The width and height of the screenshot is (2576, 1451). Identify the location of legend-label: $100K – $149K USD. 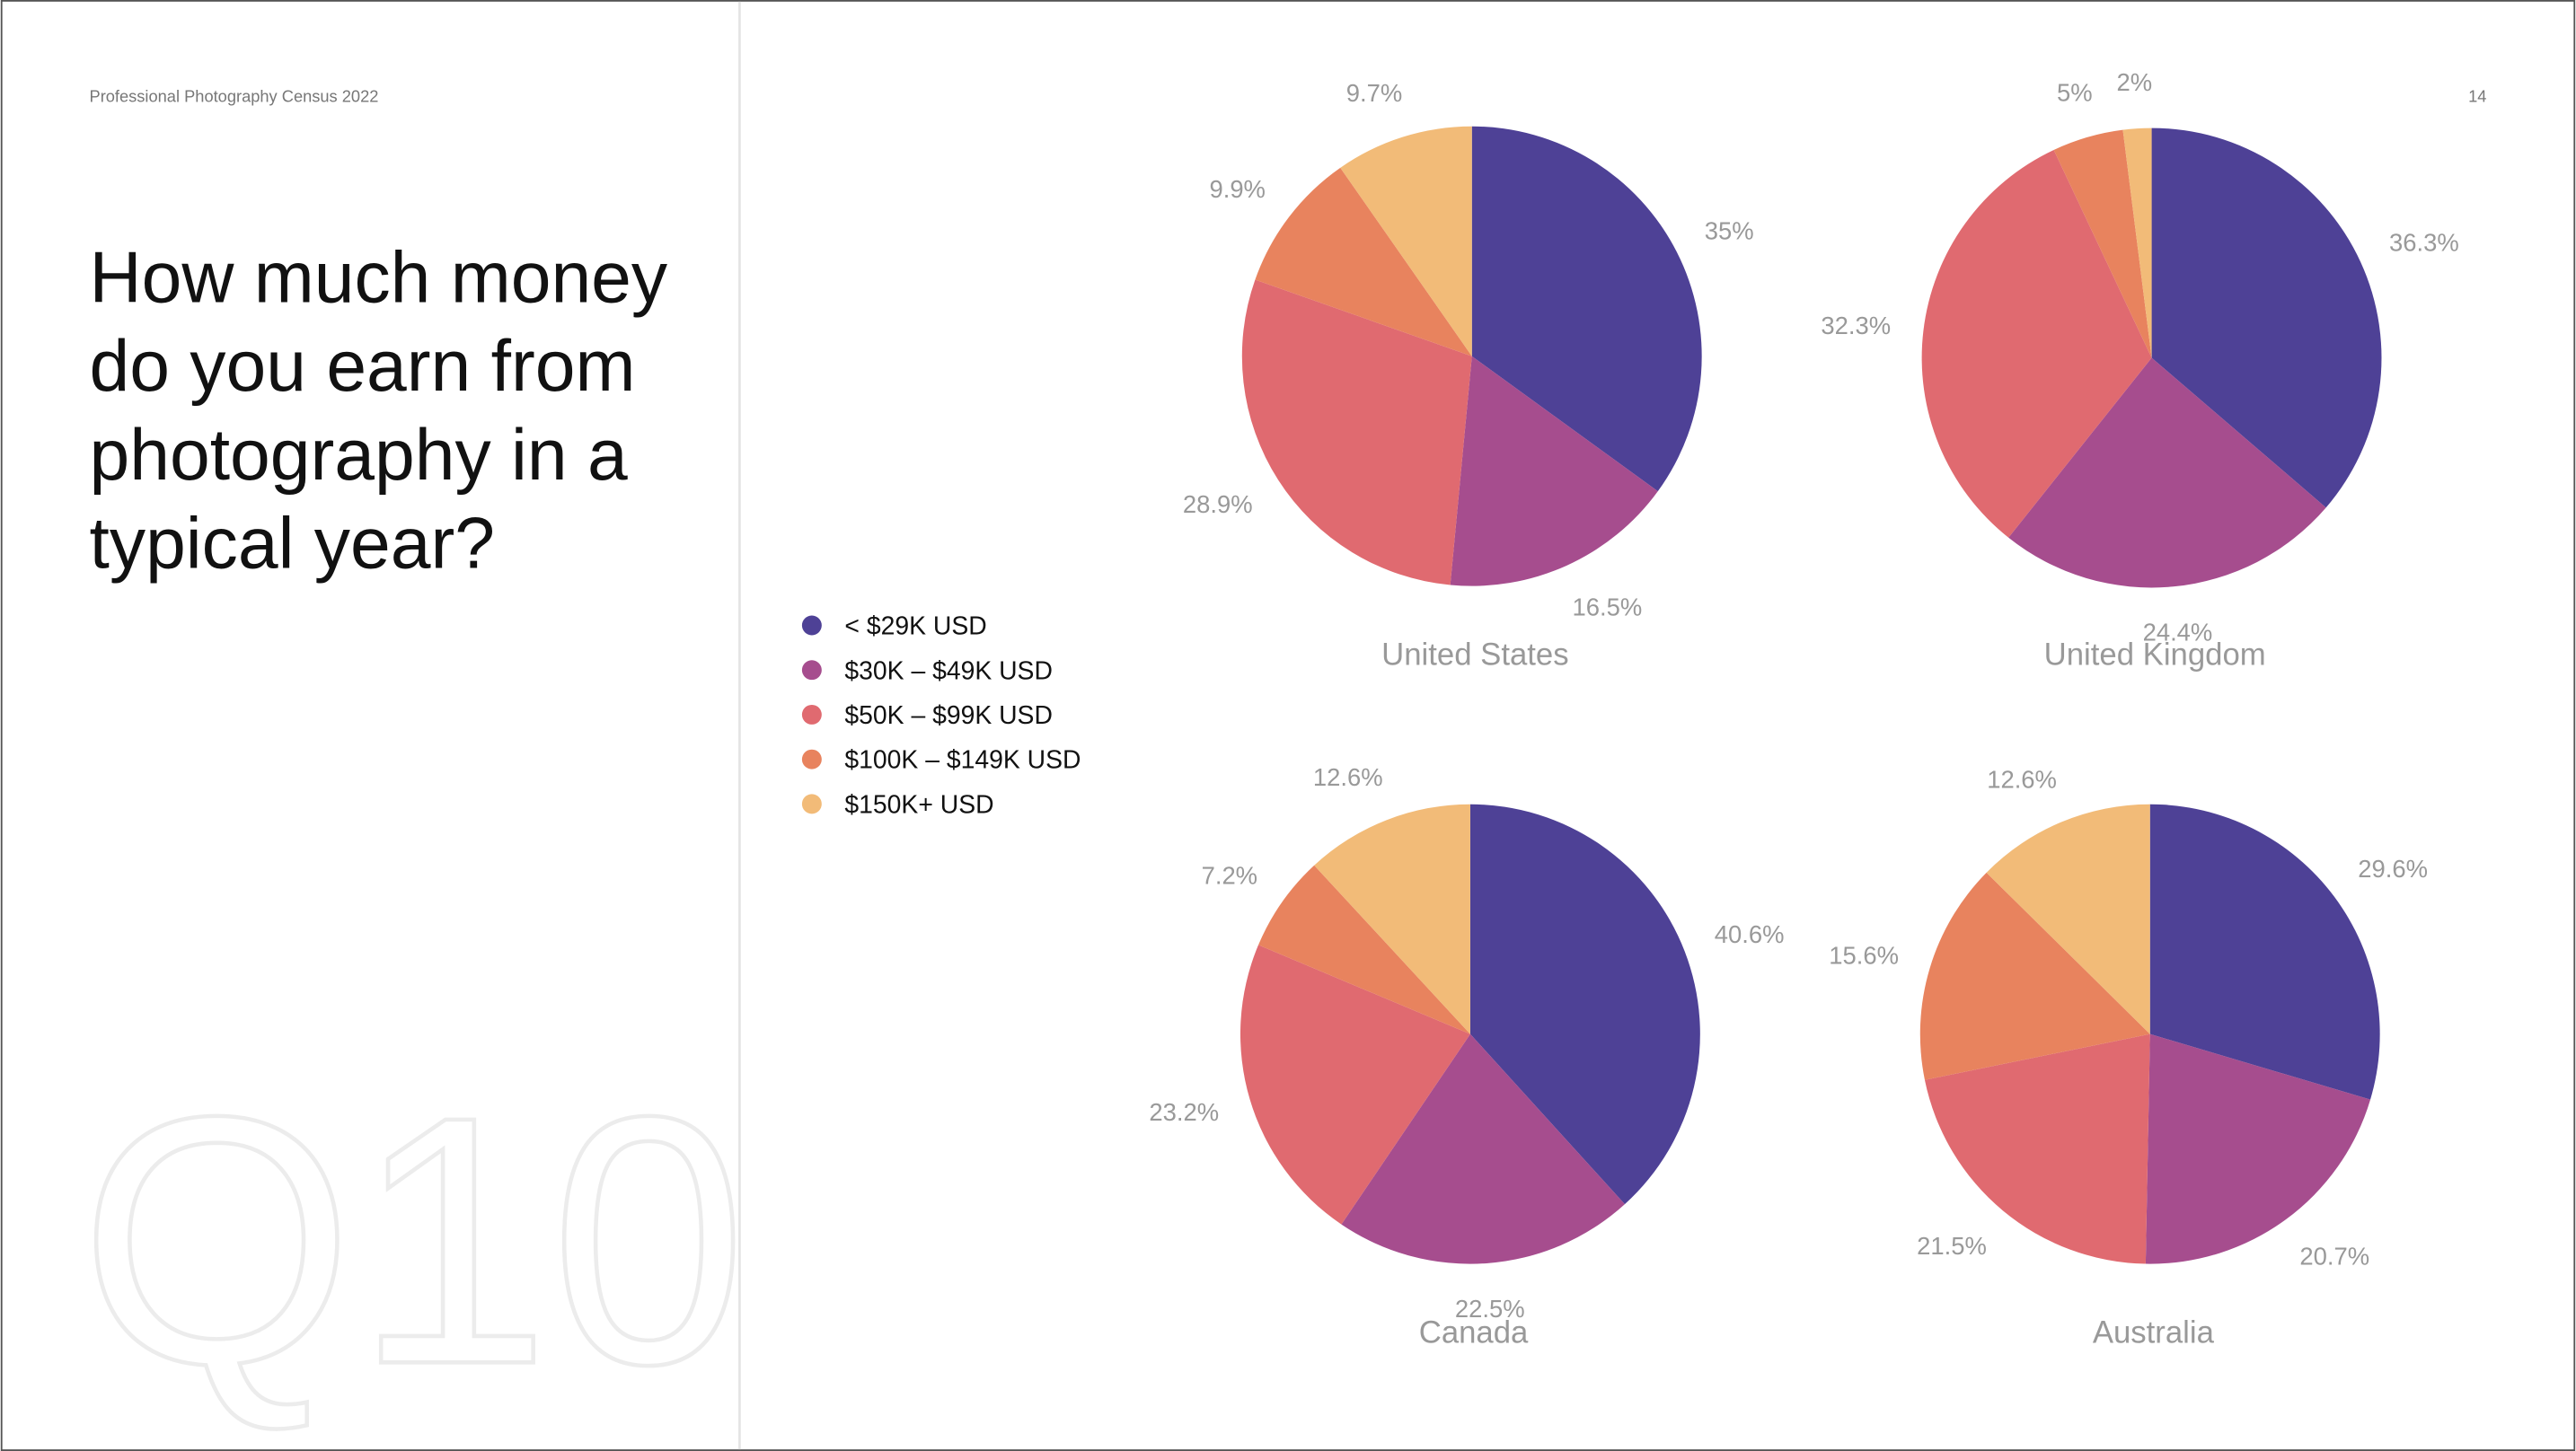
(962, 760).